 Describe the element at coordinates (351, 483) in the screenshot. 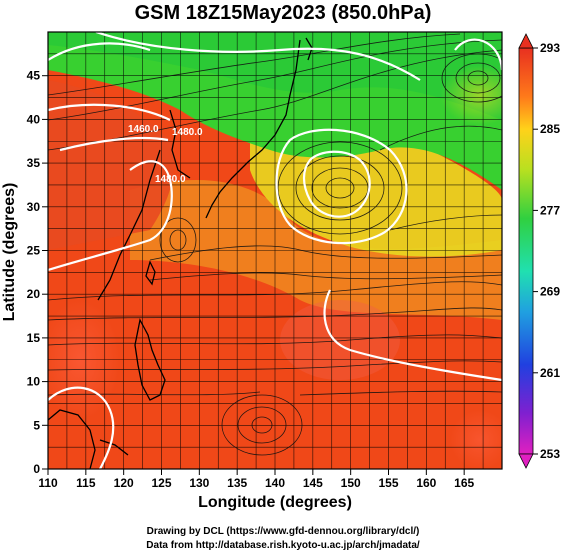

I see `x-tick-label: 150` at that location.